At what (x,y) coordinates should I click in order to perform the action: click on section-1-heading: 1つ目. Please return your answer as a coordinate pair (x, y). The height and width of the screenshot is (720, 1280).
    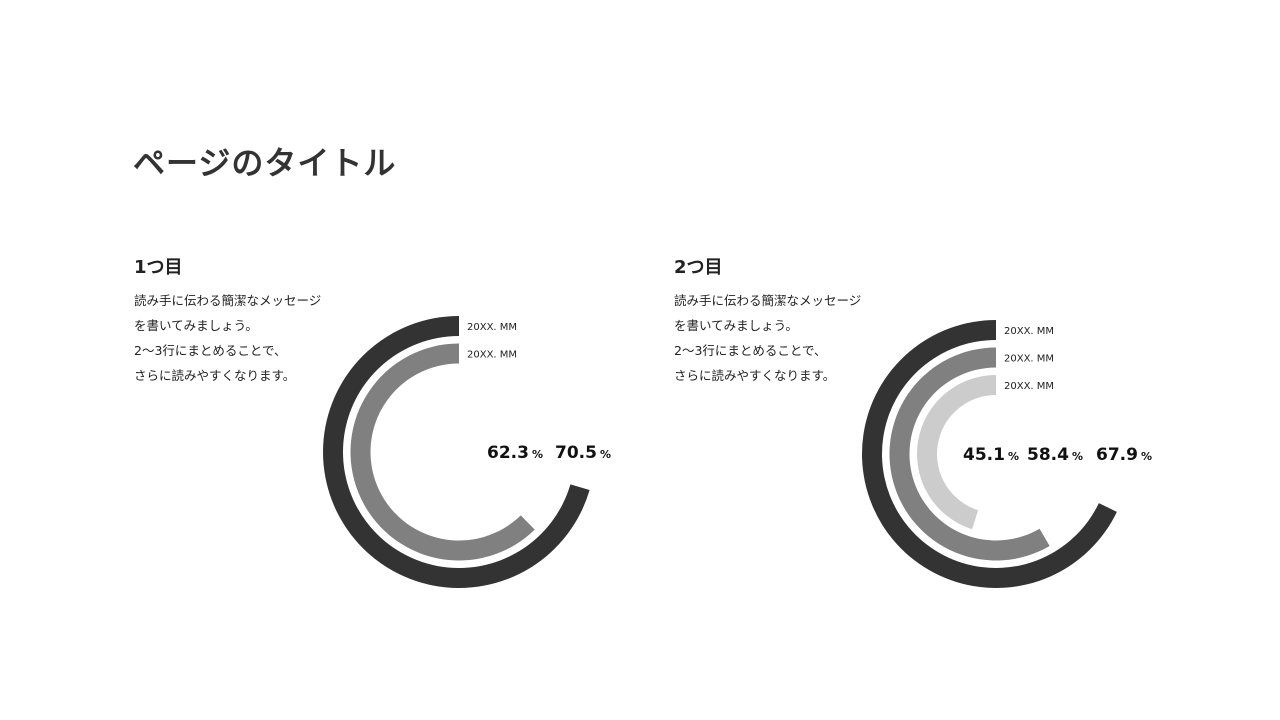
    Looking at the image, I should click on (158, 267).